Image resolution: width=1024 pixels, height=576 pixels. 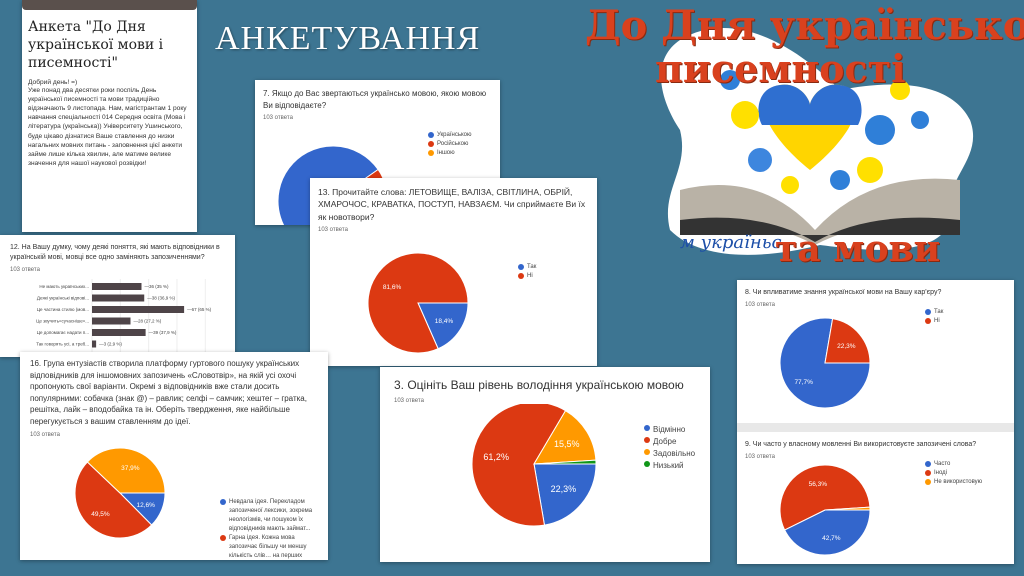 I want to click on q3-slice-label-0: 22,3%, so click(x=564, y=489).